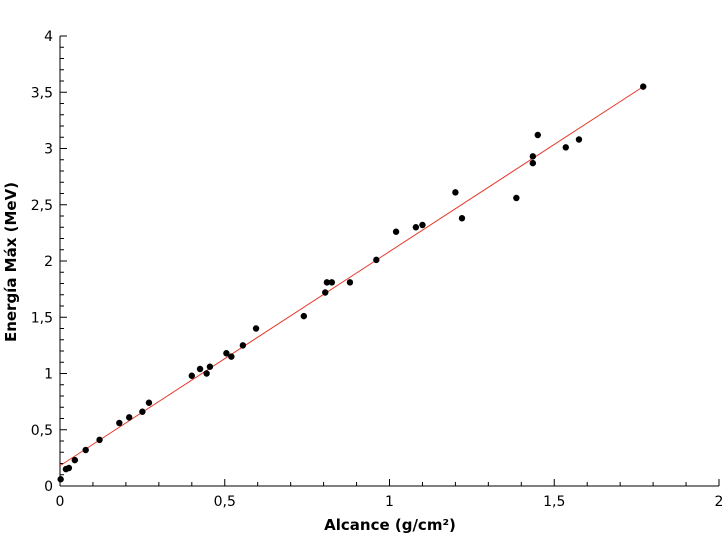 The height and width of the screenshot is (534, 725). Describe the element at coordinates (389, 502) in the screenshot. I see `x-tick-label: 1` at that location.